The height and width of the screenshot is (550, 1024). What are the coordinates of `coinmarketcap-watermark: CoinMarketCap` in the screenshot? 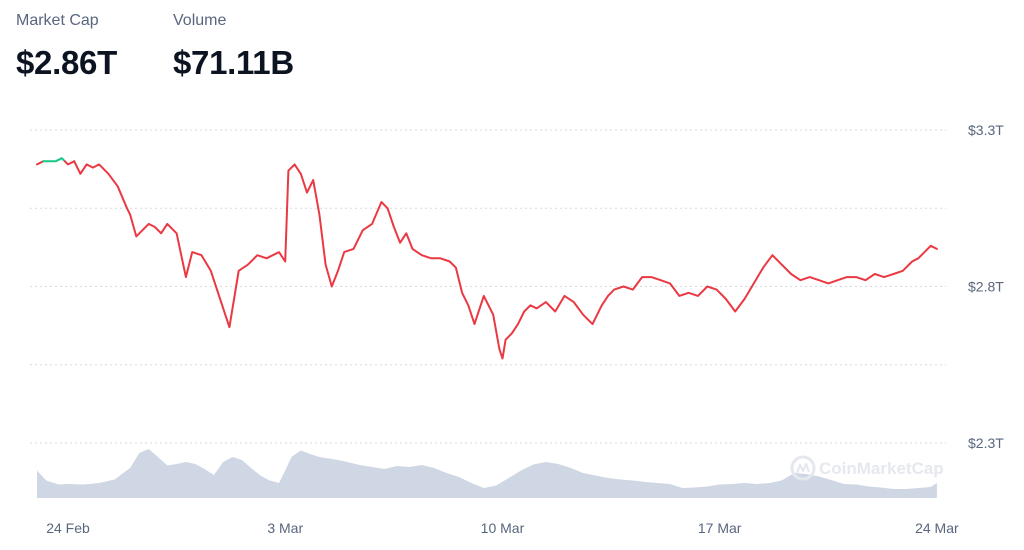 It's located at (867, 468).